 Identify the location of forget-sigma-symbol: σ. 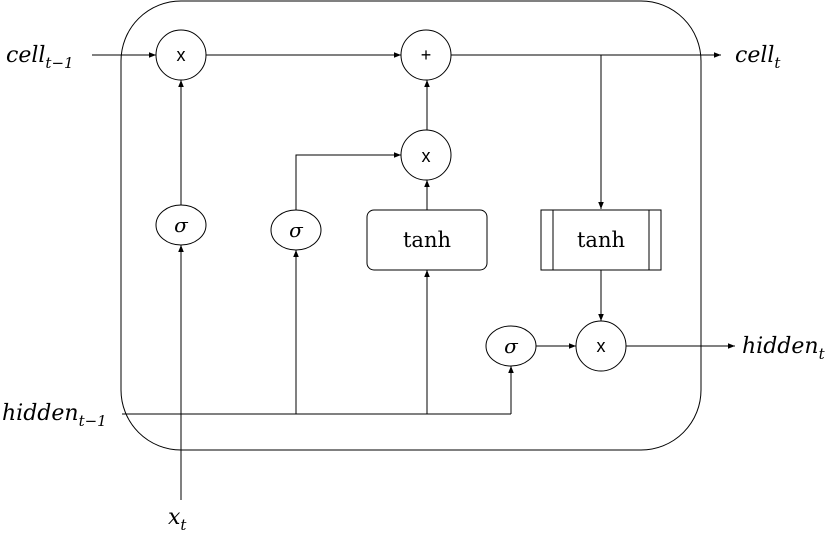
(181, 225).